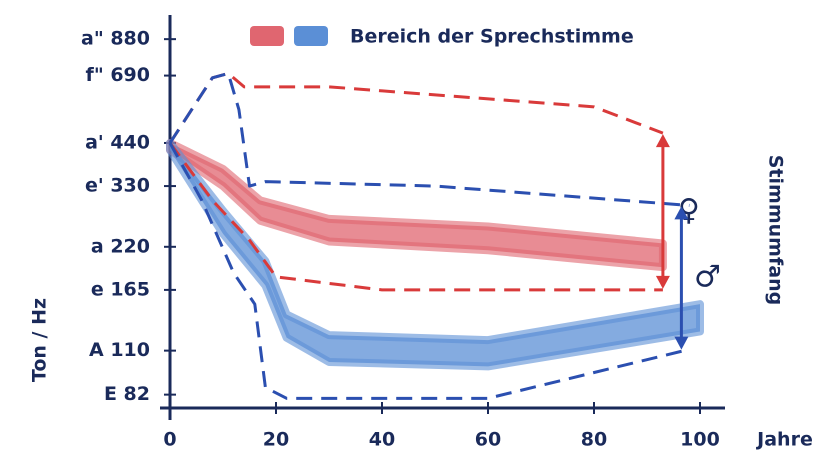  What do you see at coordinates (169, 440) in the screenshot?
I see `x-tick-label: 0` at bounding box center [169, 440].